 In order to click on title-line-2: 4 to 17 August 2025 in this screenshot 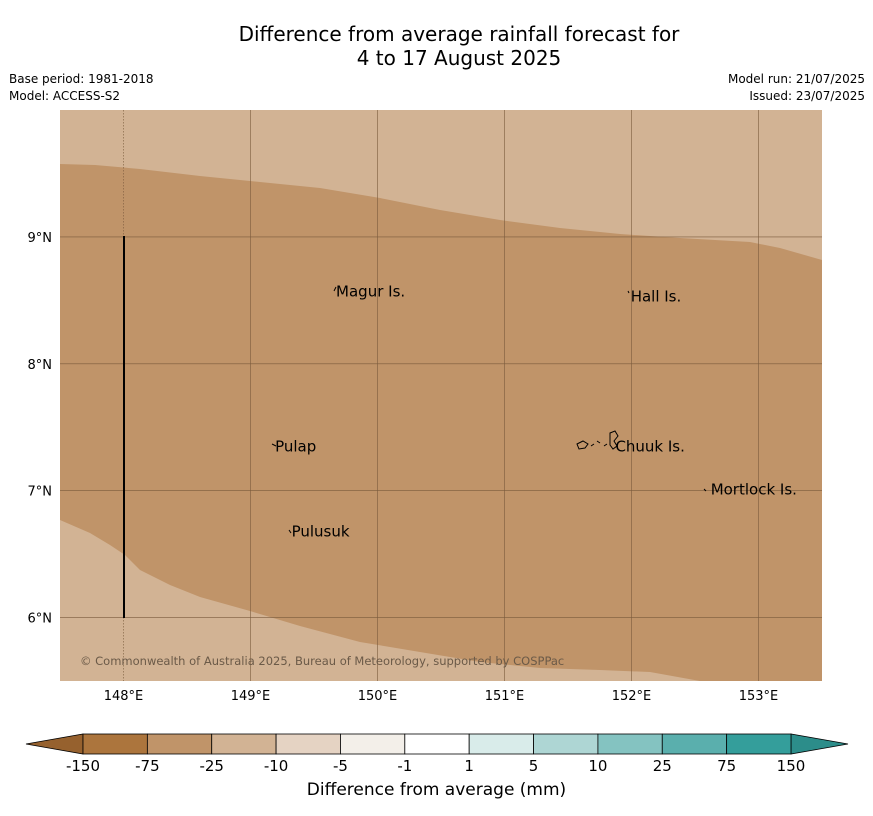, I will do `click(459, 58)`.